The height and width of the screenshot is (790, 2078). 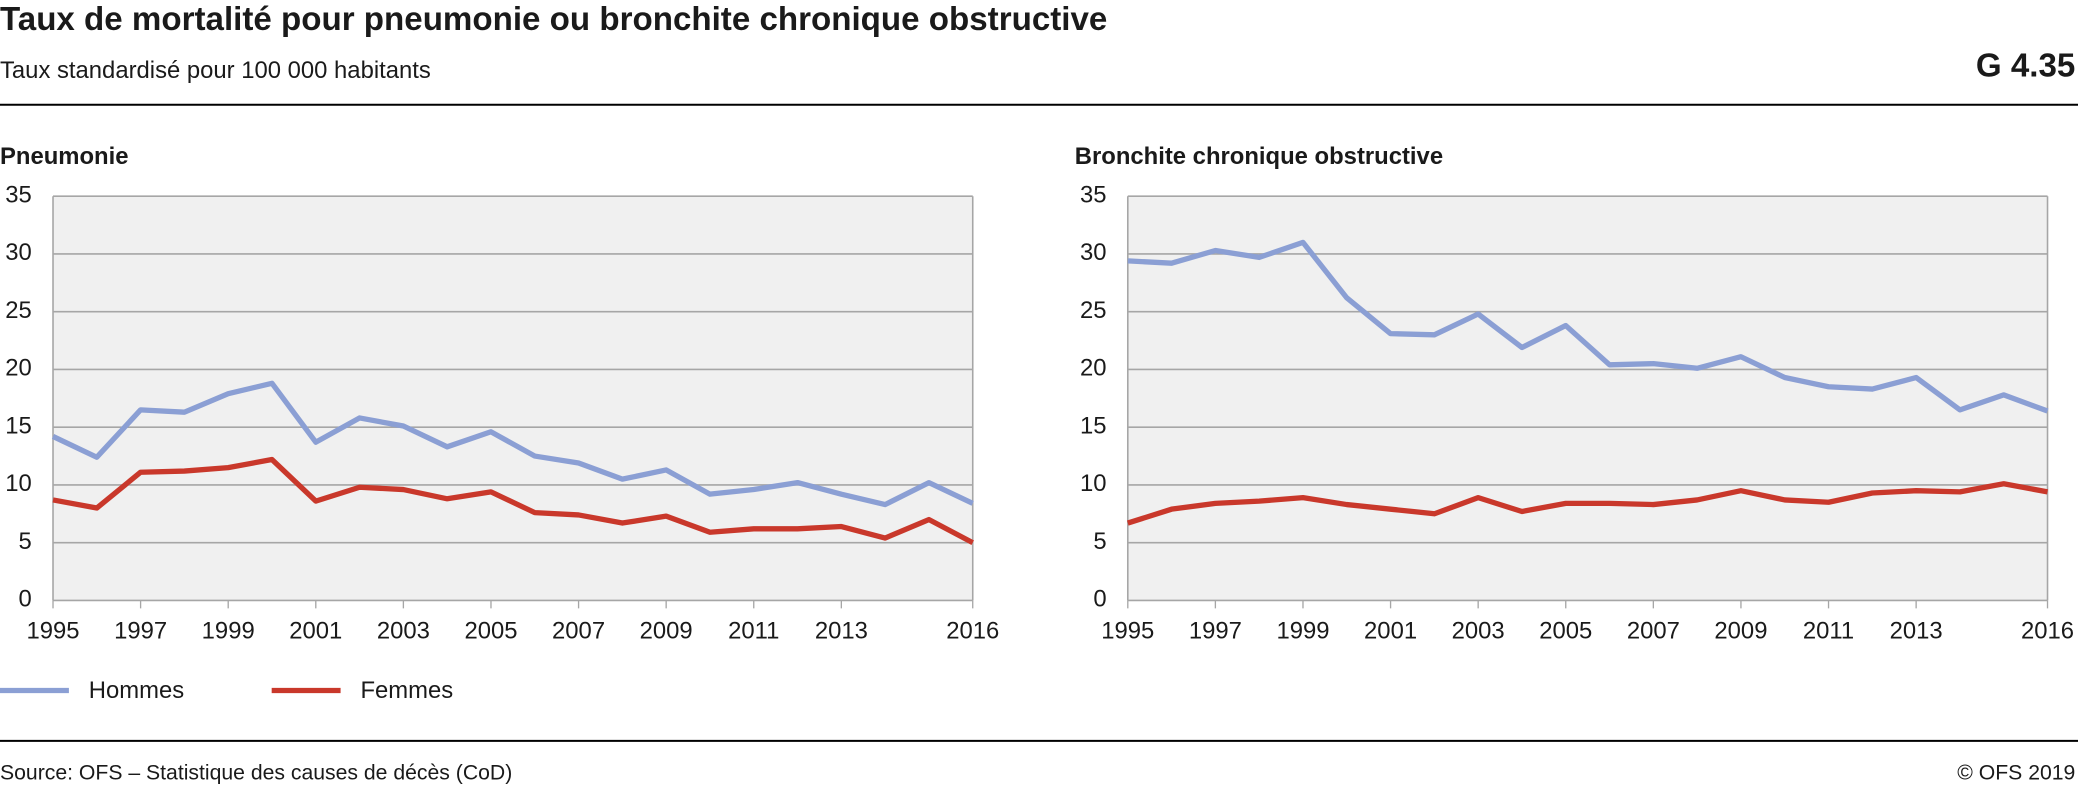 What do you see at coordinates (64, 156) in the screenshot?
I see `panel-title: Pneumonie` at bounding box center [64, 156].